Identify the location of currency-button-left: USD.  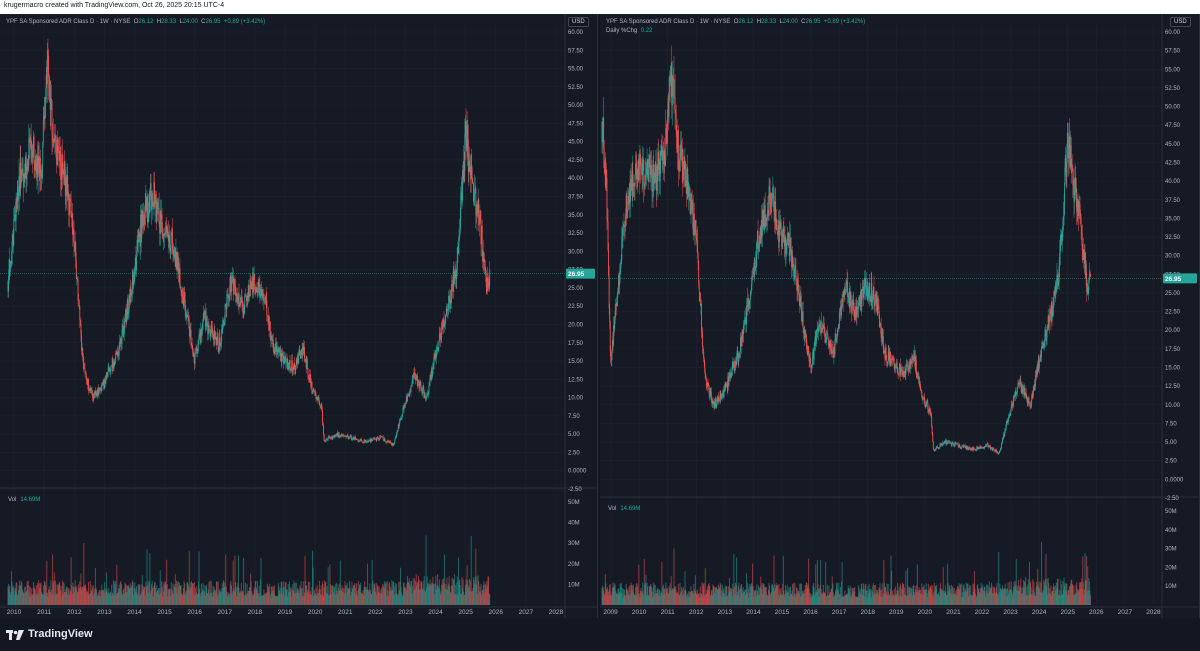
(578, 22).